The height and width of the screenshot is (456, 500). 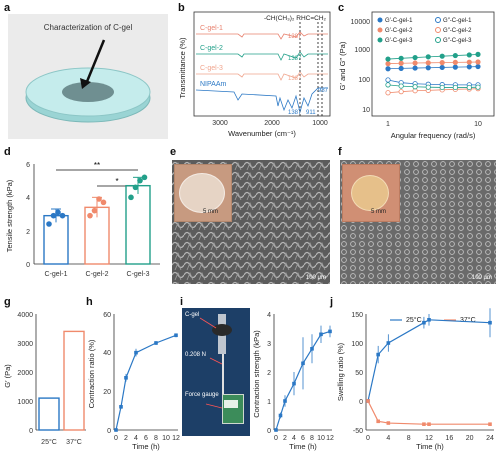 I want to click on panel-letter-h: h, so click(x=89, y=302).